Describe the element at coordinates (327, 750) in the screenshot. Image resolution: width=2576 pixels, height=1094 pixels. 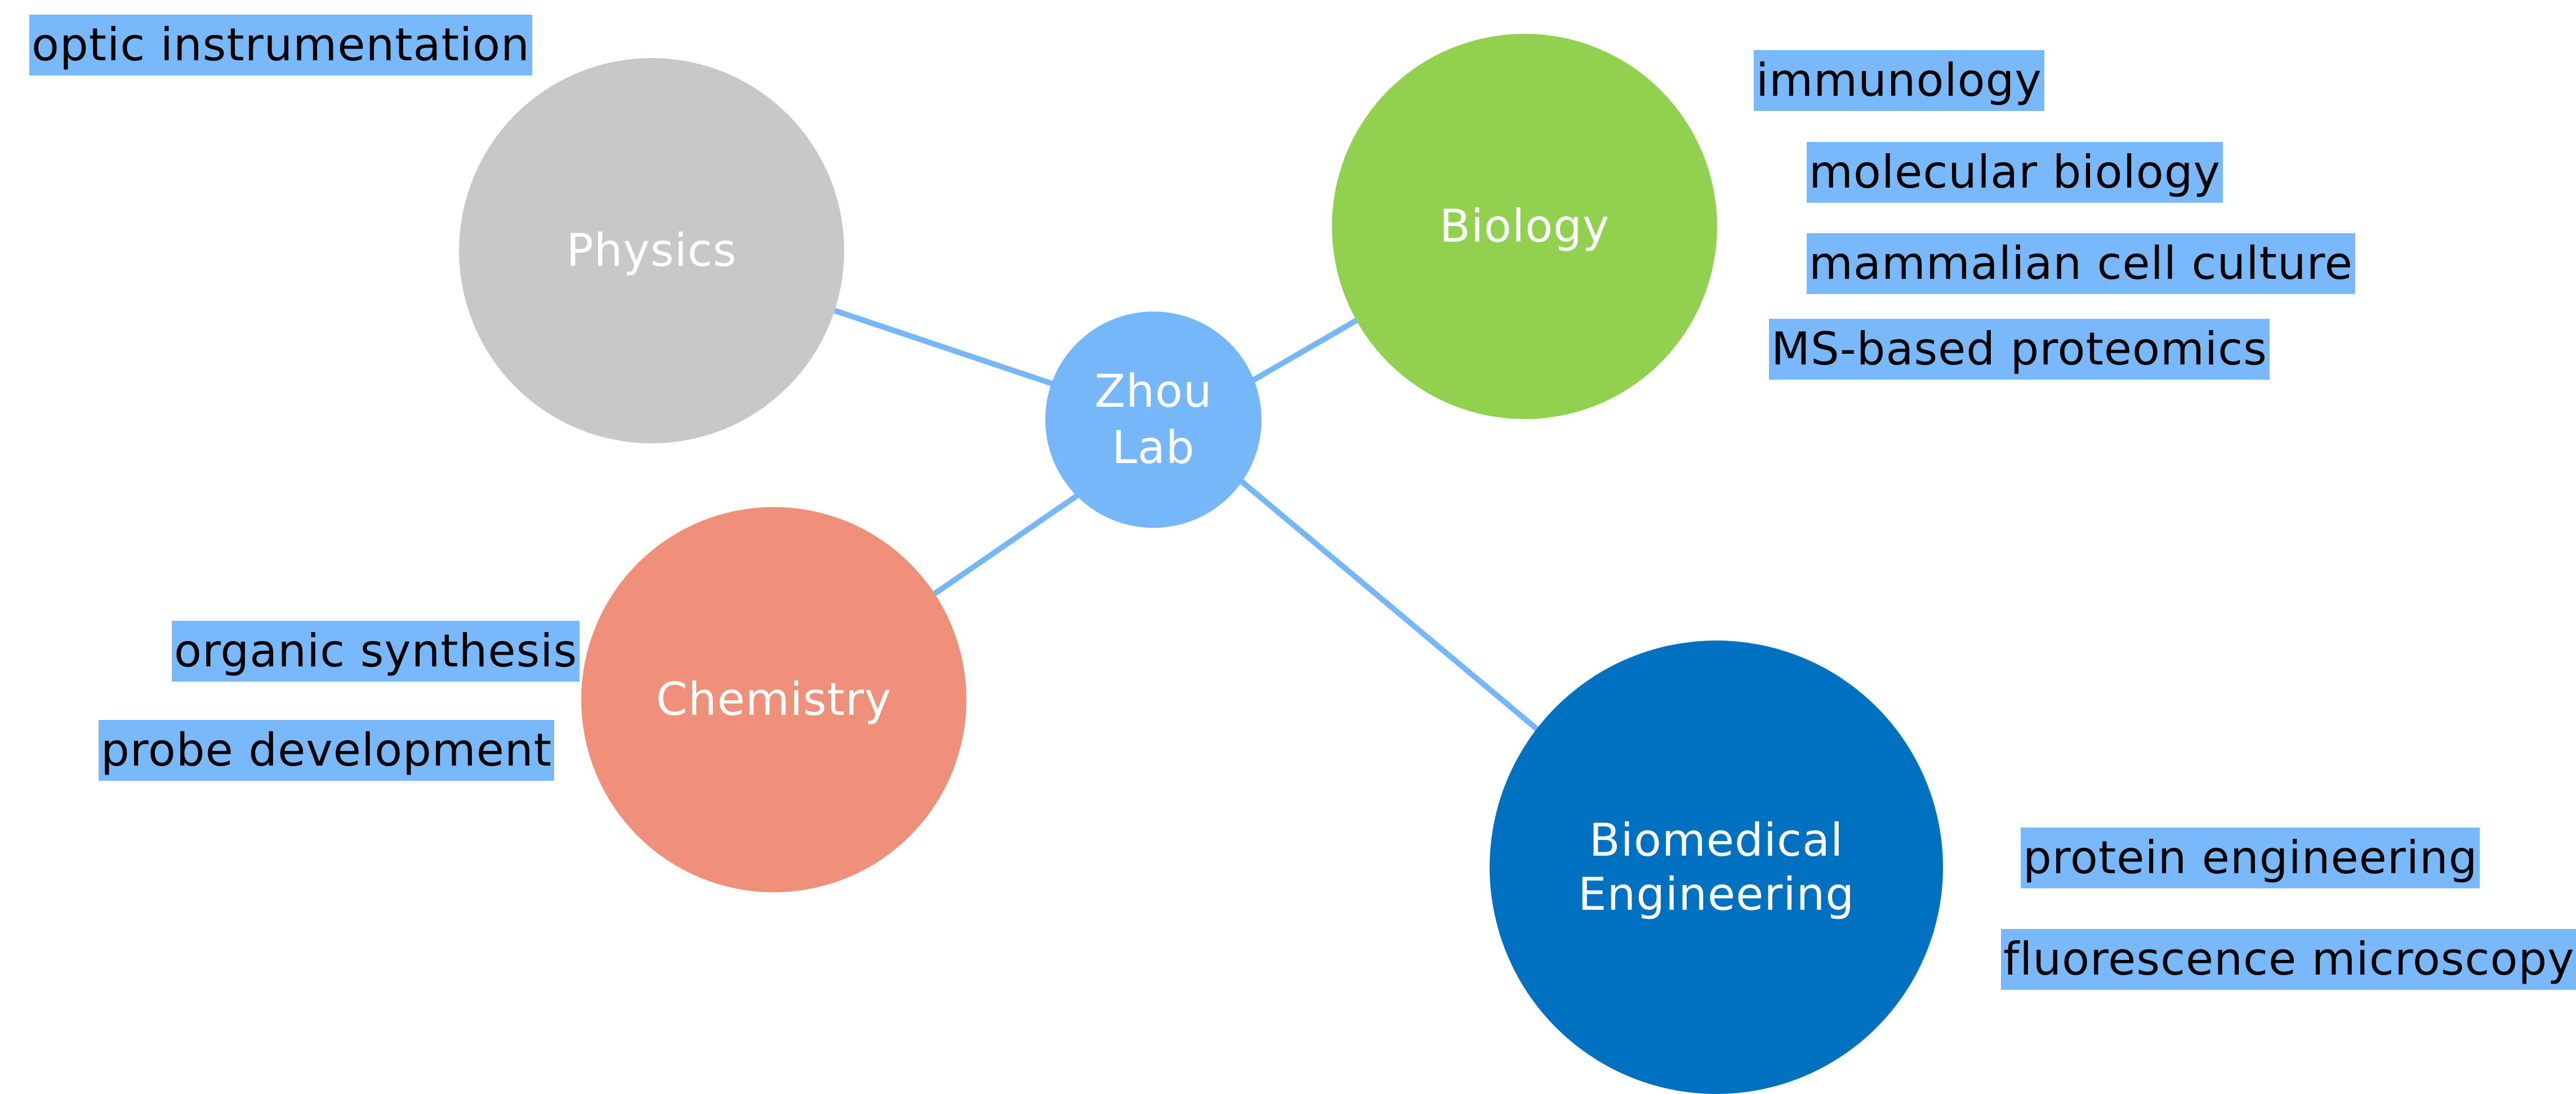
I see `tag-probe-development: probe development` at that location.